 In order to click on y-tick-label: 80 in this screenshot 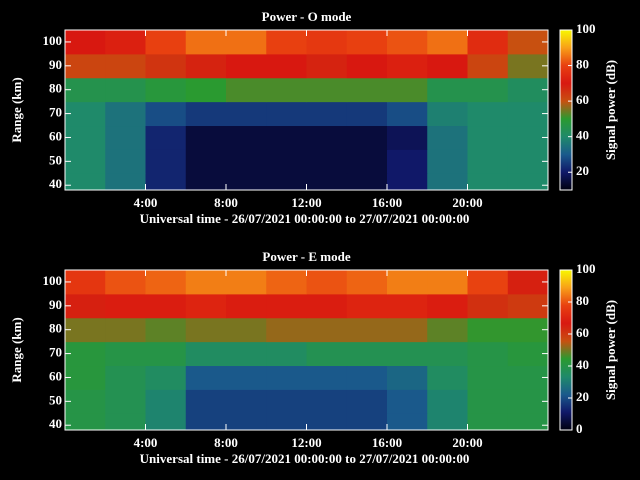, I will do `click(55, 328)`.